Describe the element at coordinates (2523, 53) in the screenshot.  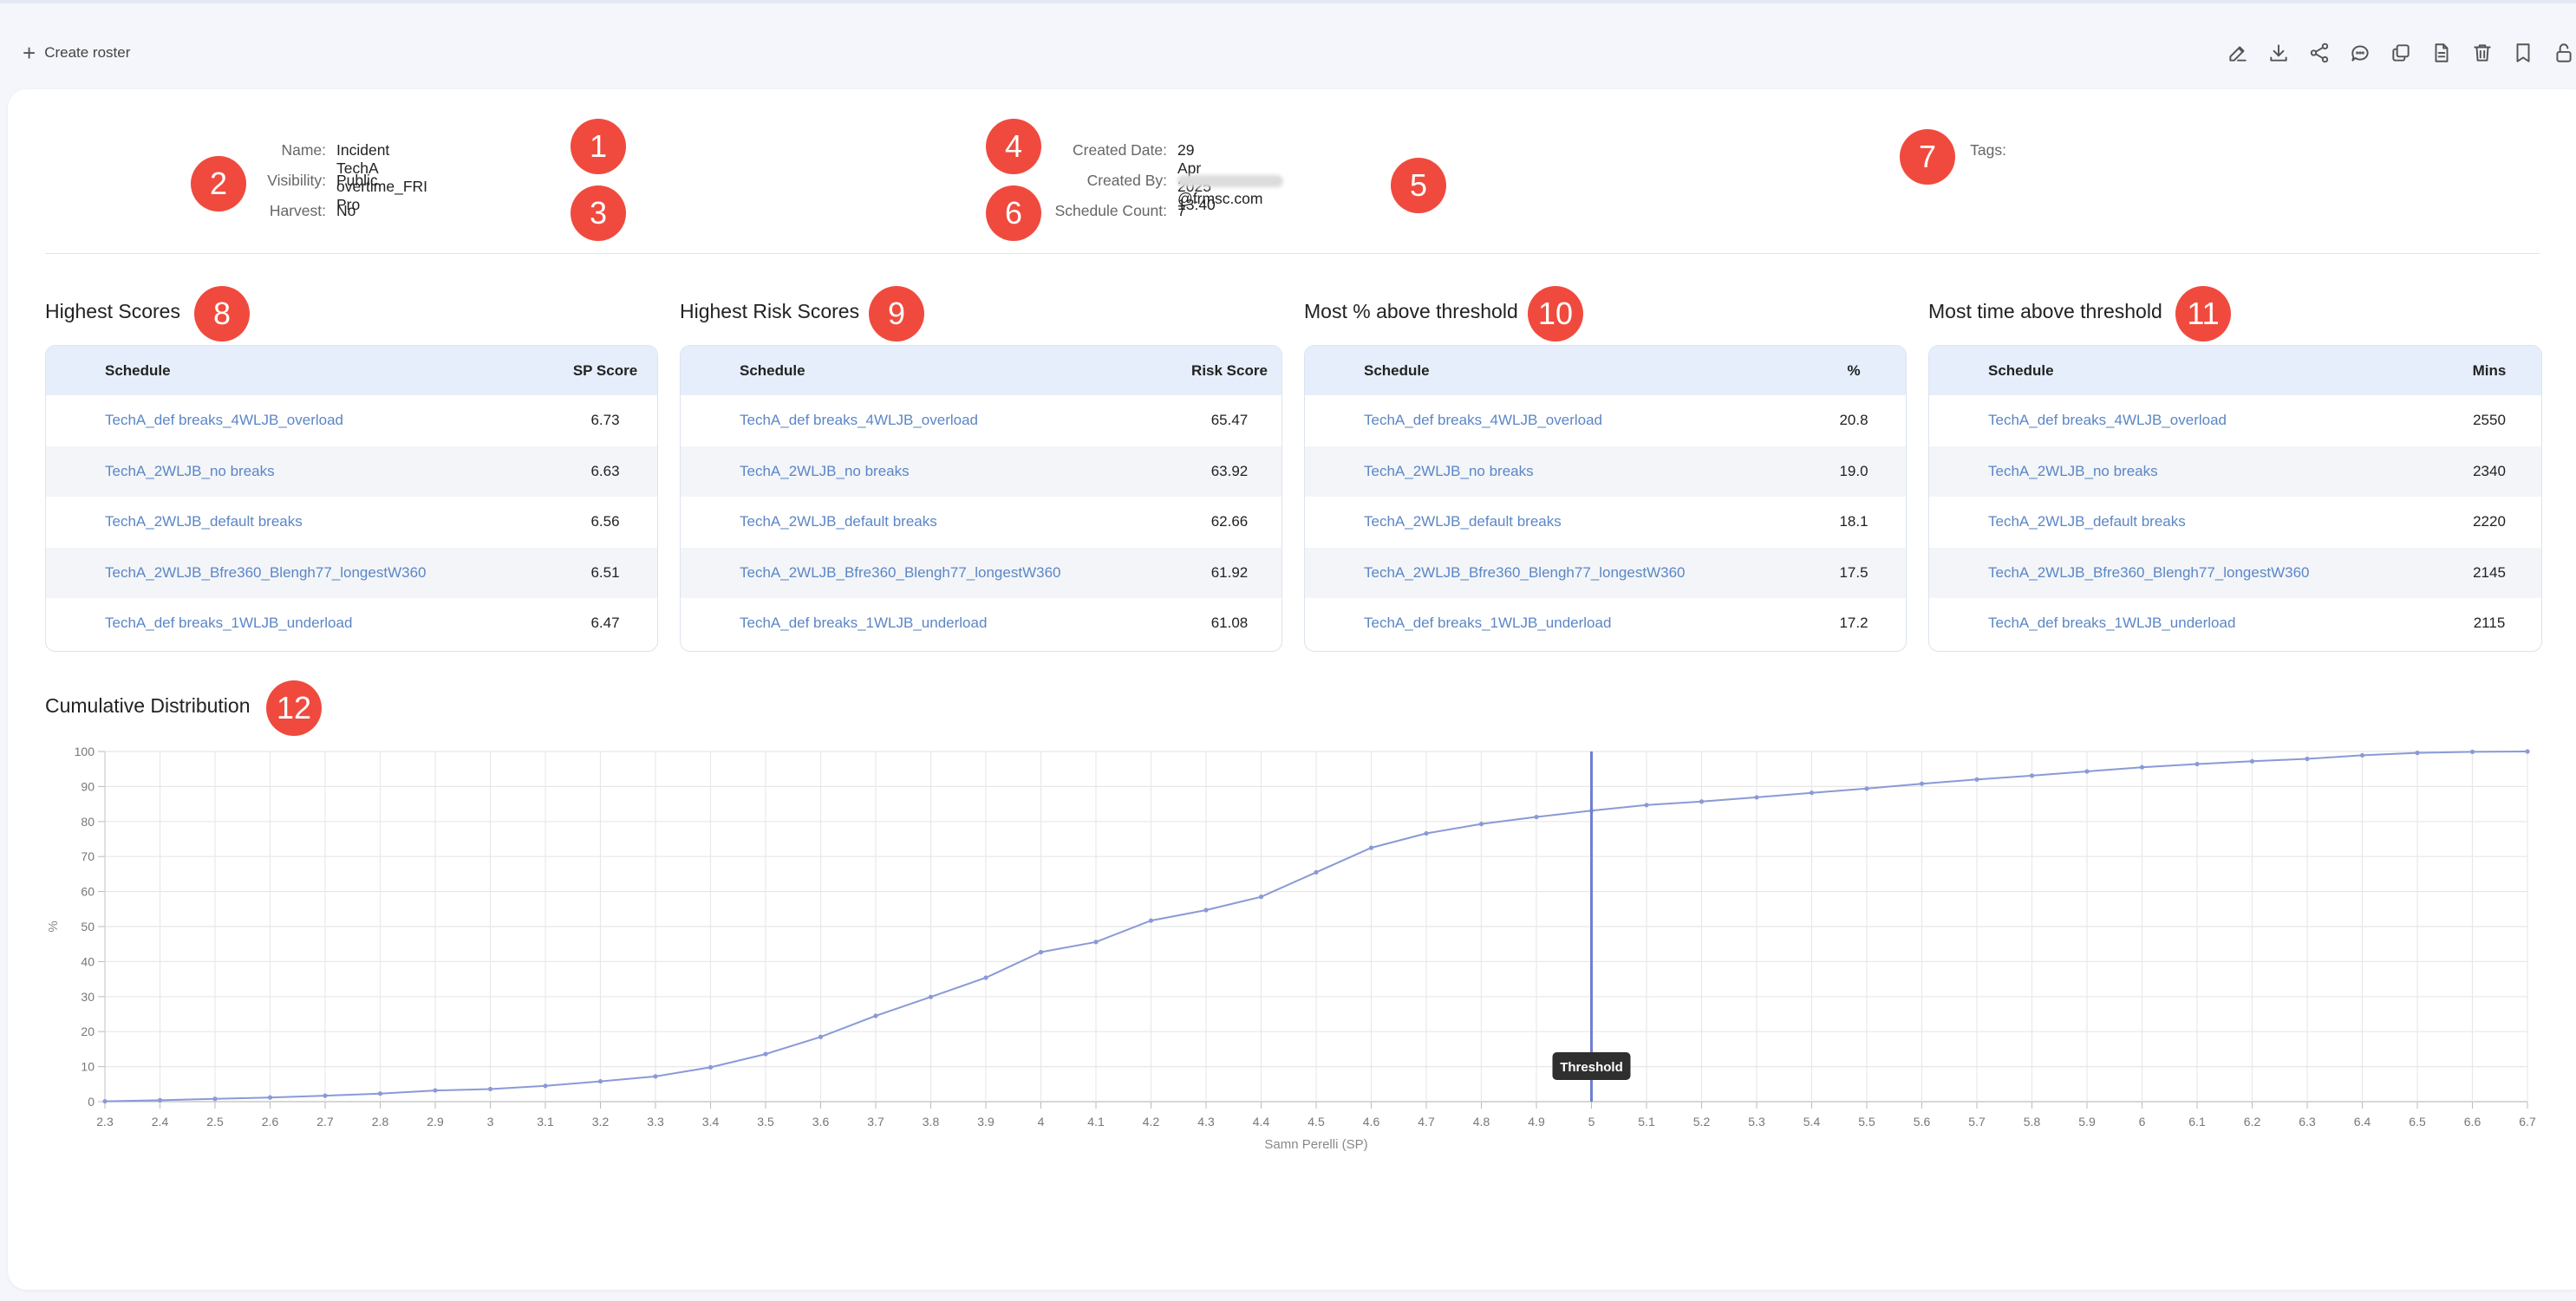
I see `bookmark-icon` at that location.